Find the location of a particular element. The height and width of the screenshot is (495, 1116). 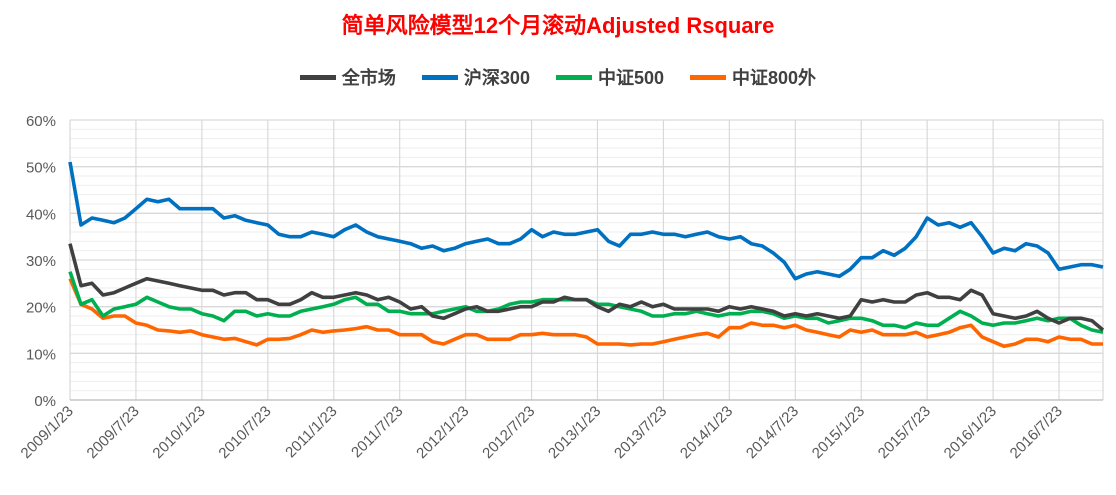

y-tick-label: 50% is located at coordinates (41, 168).